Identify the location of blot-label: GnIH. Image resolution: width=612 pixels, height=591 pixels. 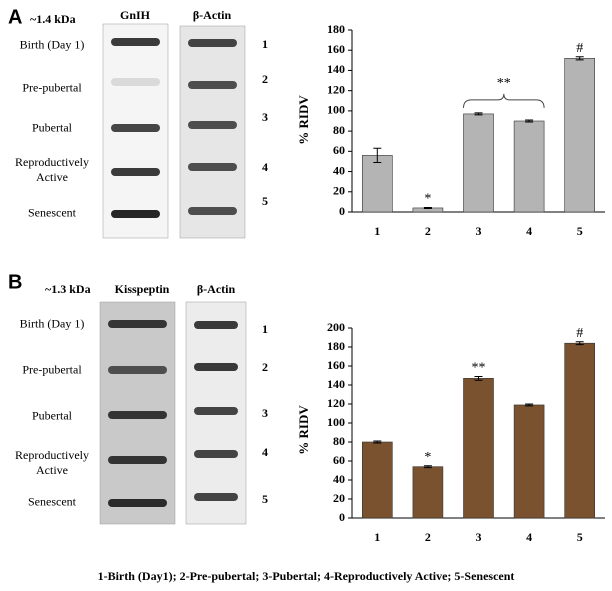
(135, 15).